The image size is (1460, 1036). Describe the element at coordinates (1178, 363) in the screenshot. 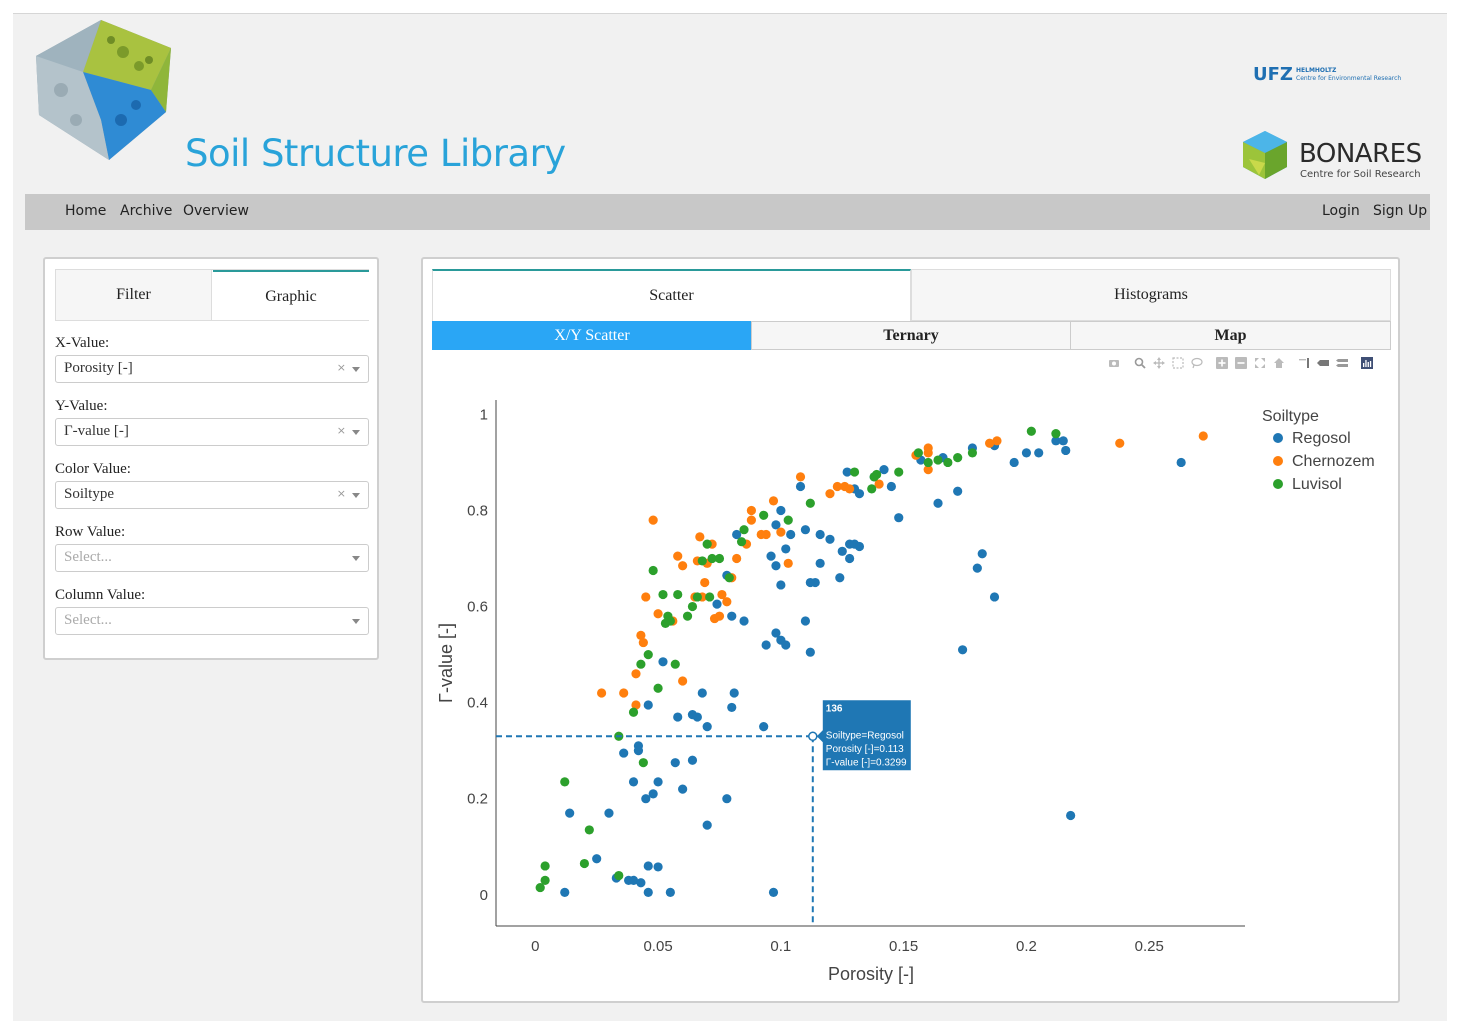

I see `box-select-icon` at that location.